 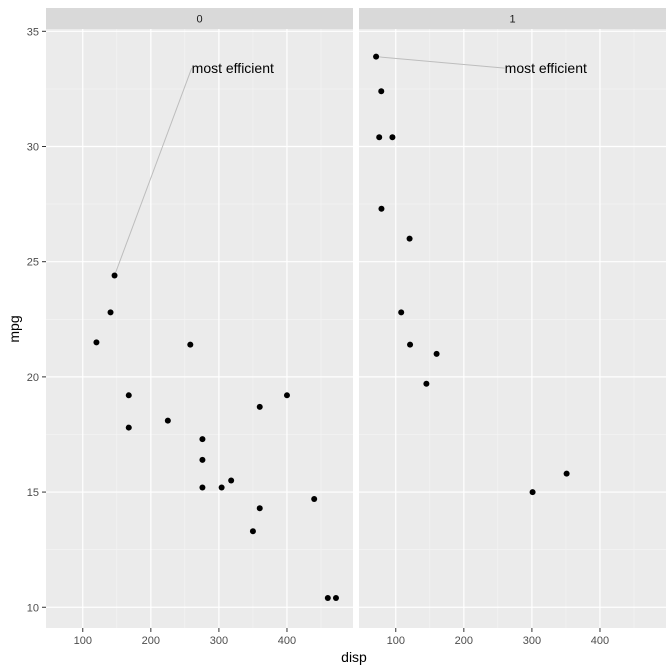 What do you see at coordinates (354, 657) in the screenshot?
I see `x-axis-title: disp` at bounding box center [354, 657].